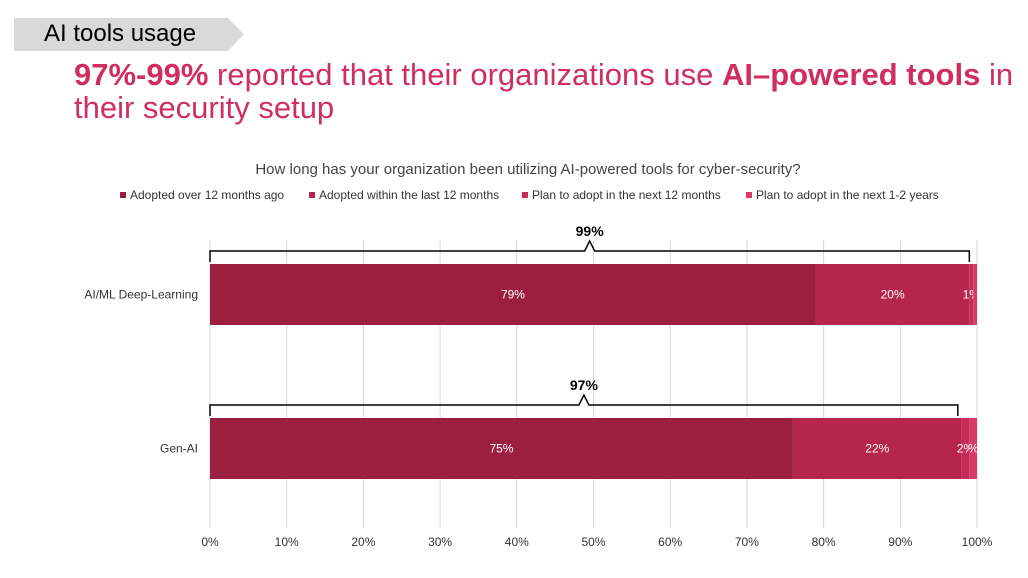 The image size is (1028, 578). Describe the element at coordinates (626, 195) in the screenshot. I see `legend-label: Plan to adopt in the next 12 months` at that location.